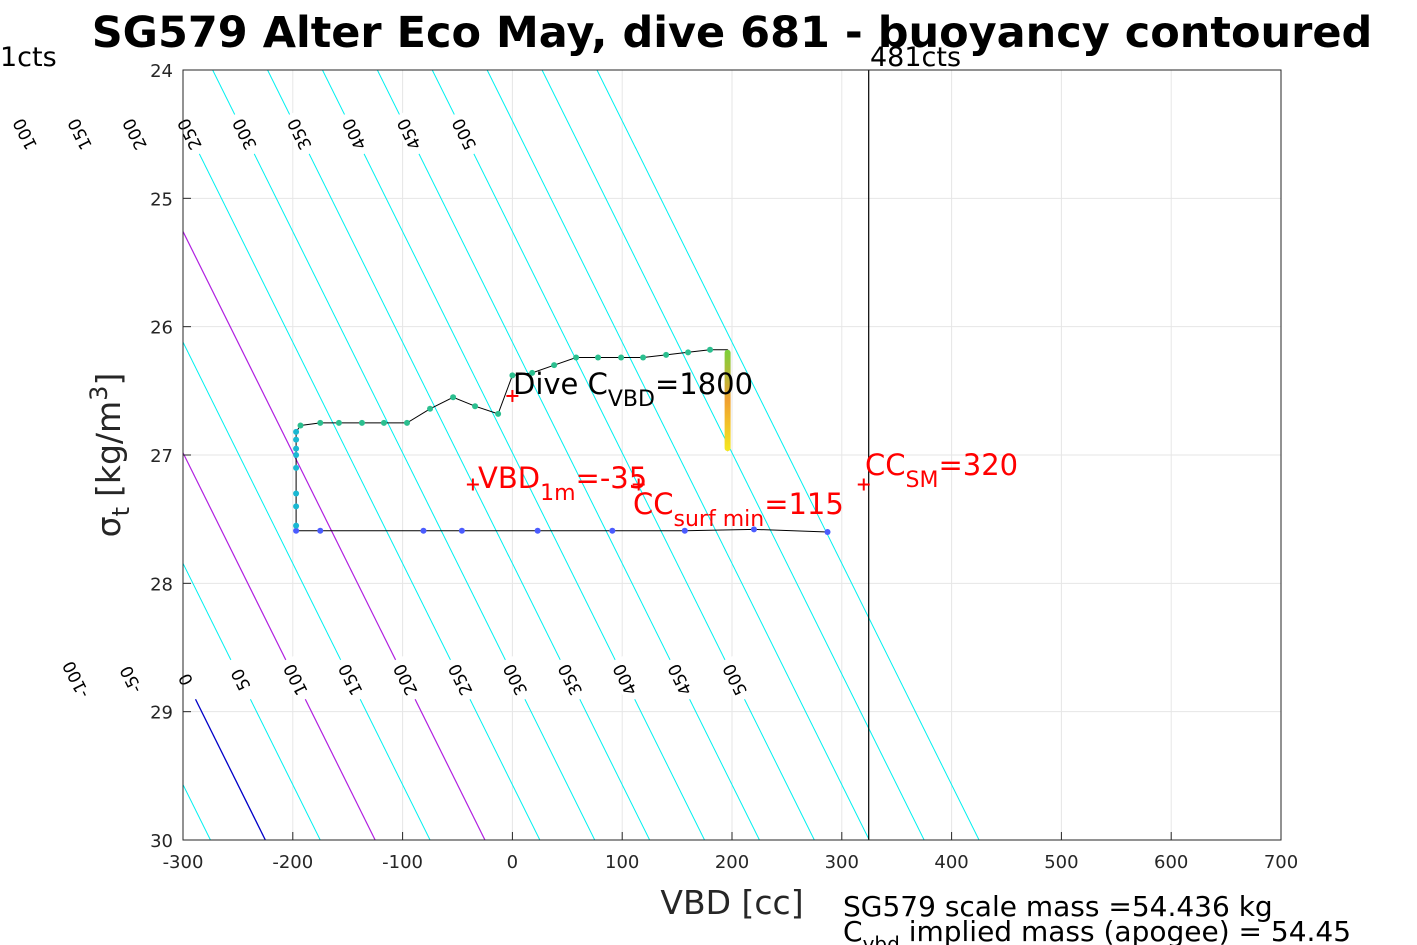  I want to click on series-gradient-bar, so click(727, 400).